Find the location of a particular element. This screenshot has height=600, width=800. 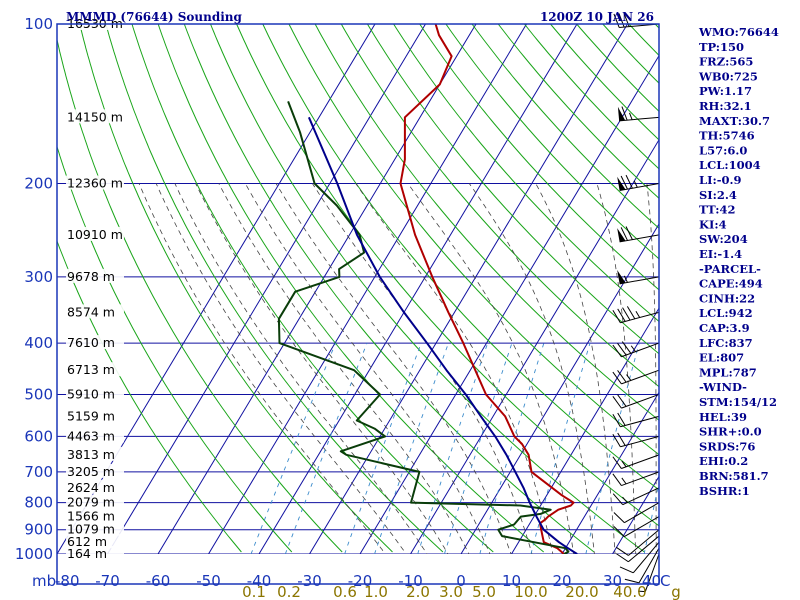

pressure-tick-label: 400 is located at coordinates (38, 343).